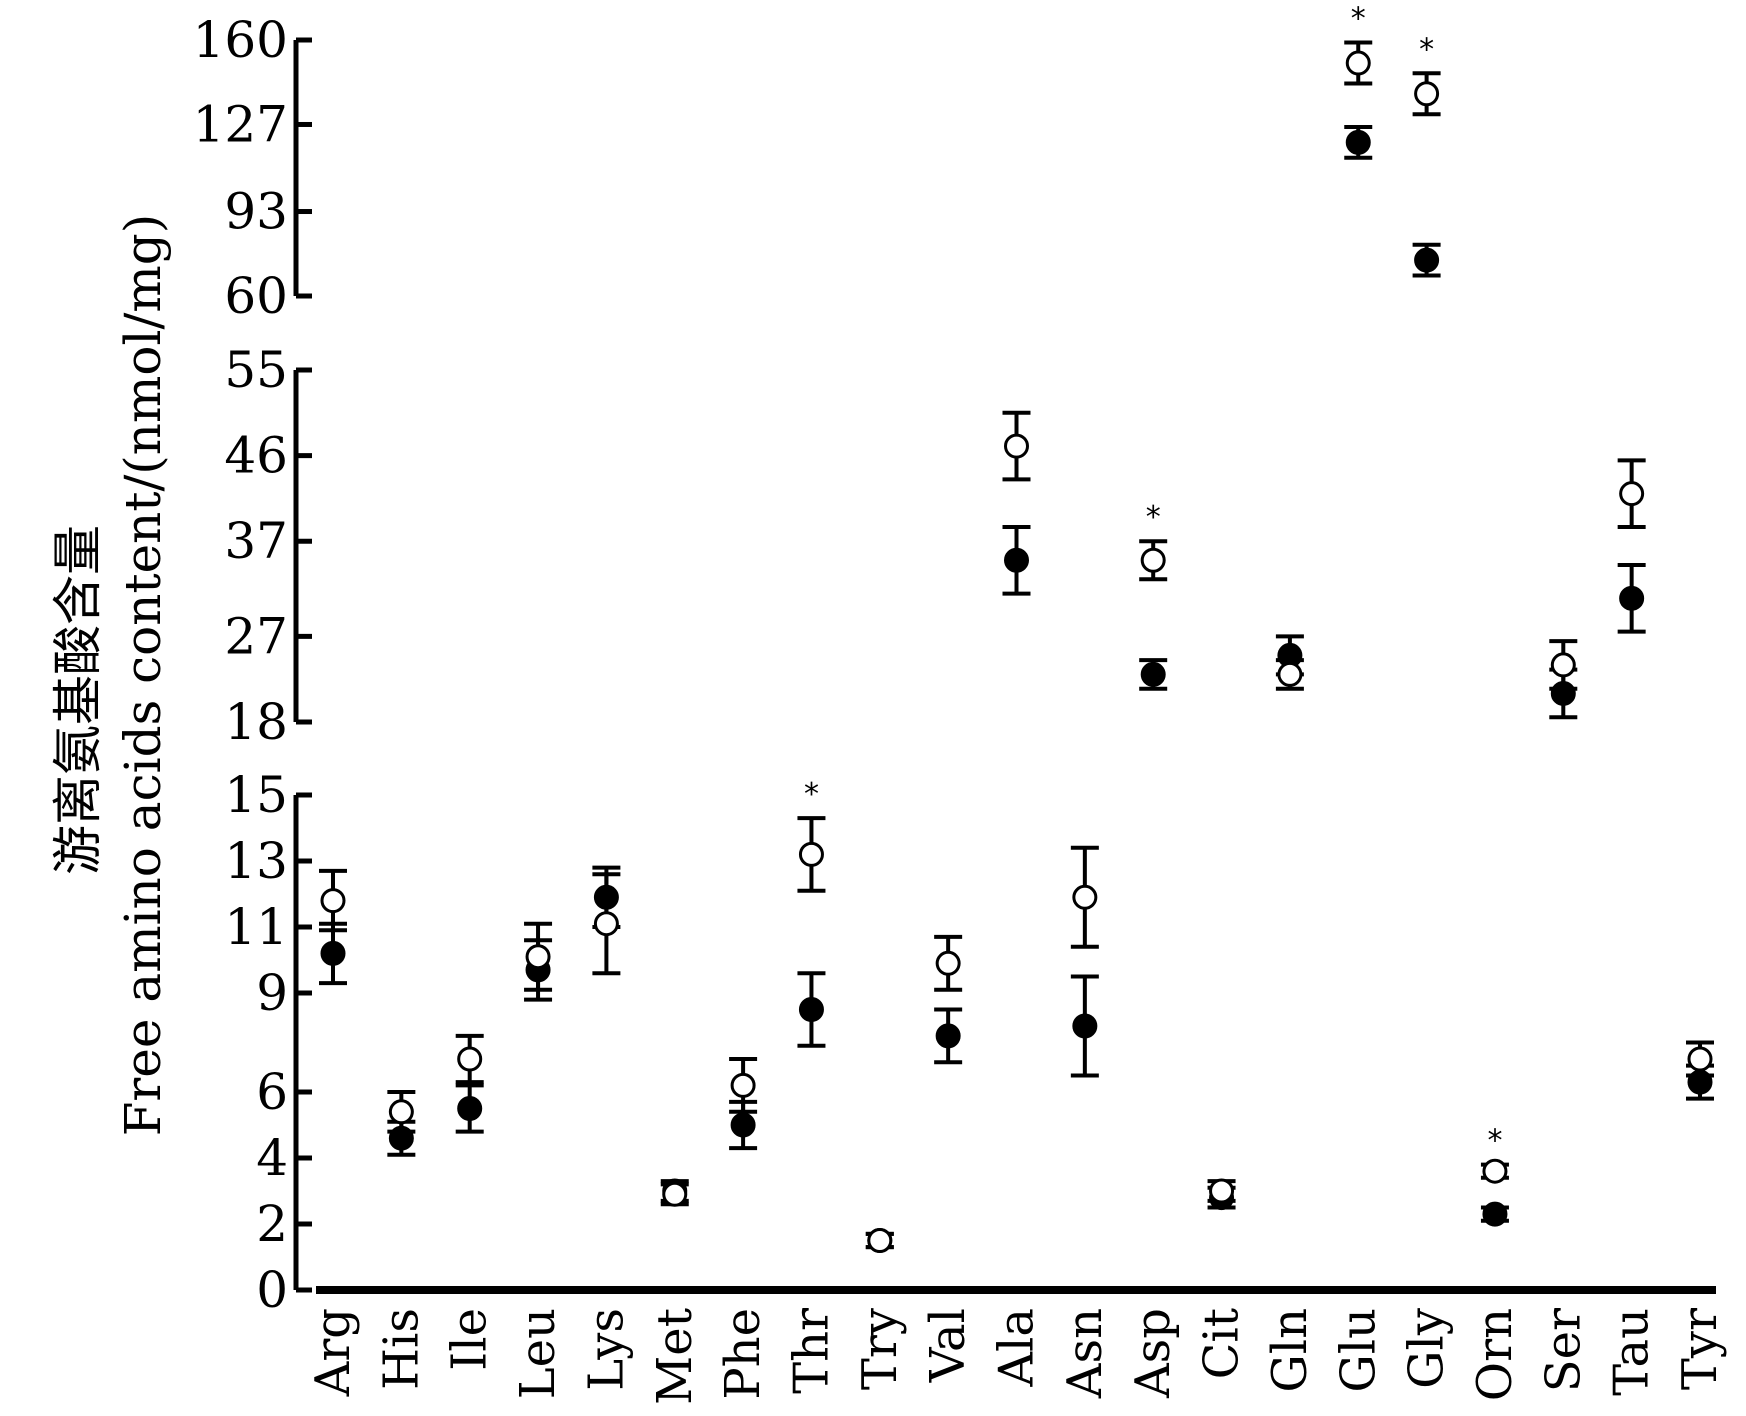 Image resolution: width=1746 pixels, height=1416 pixels. What do you see at coordinates (240, 40) in the screenshot?
I see `y-tick-label: 160` at bounding box center [240, 40].